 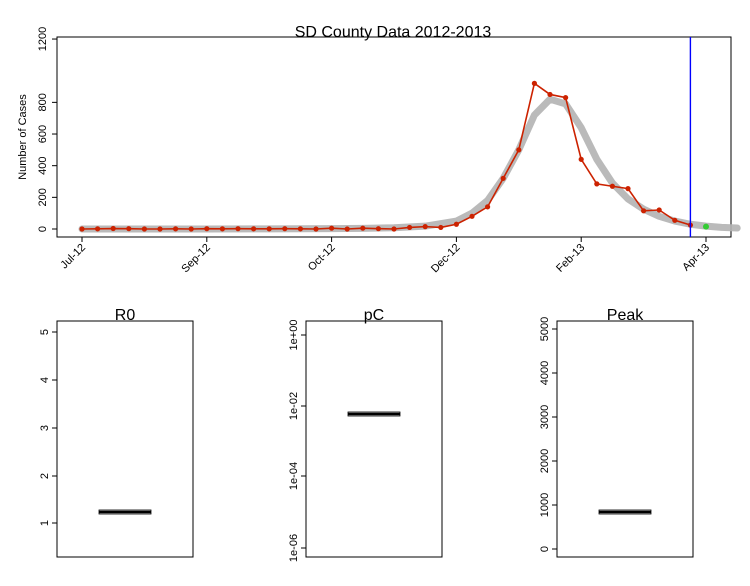 I want to click on pc-panel: pC 1e-06 1e-04 1e-02 1e+00, so click(x=365, y=434).